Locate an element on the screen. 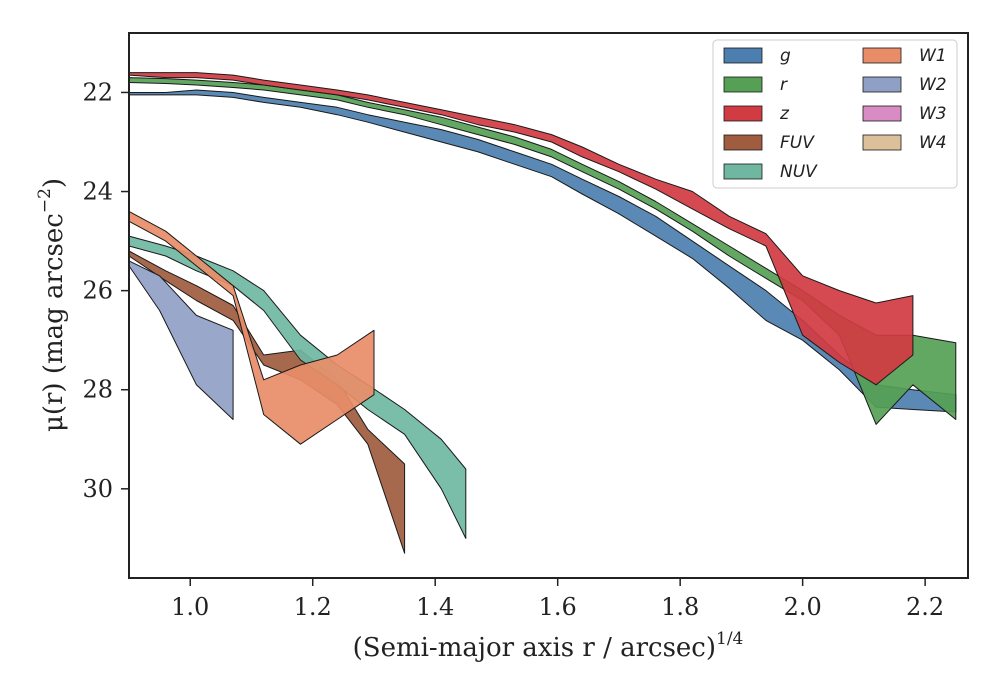  y-axis-ticks: 22 24 26 28 30 is located at coordinates (105, 290).